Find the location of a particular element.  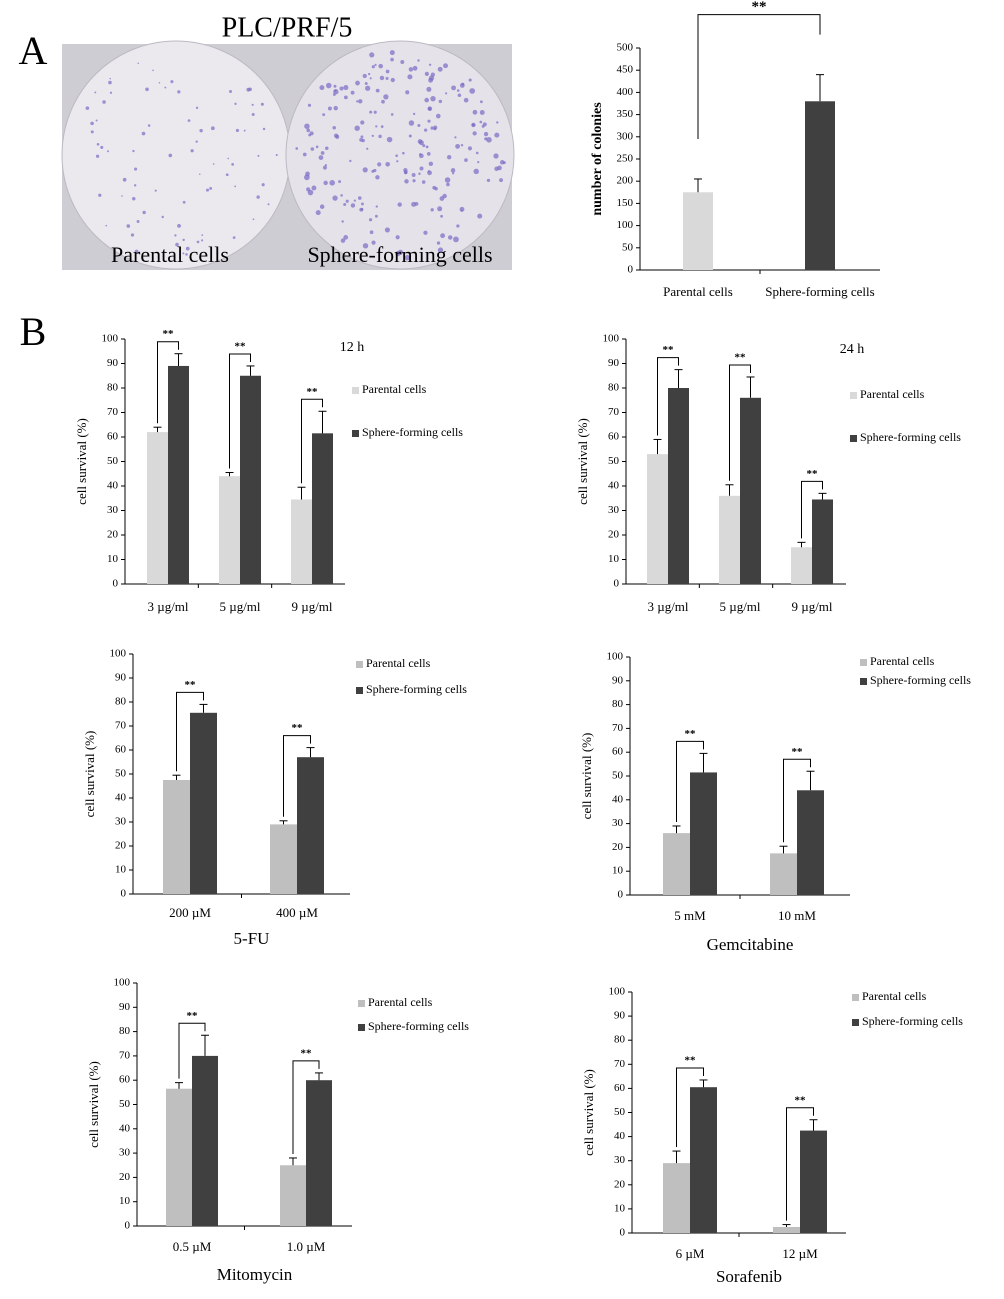

x-tick-label: 200 µM is located at coordinates (190, 912).